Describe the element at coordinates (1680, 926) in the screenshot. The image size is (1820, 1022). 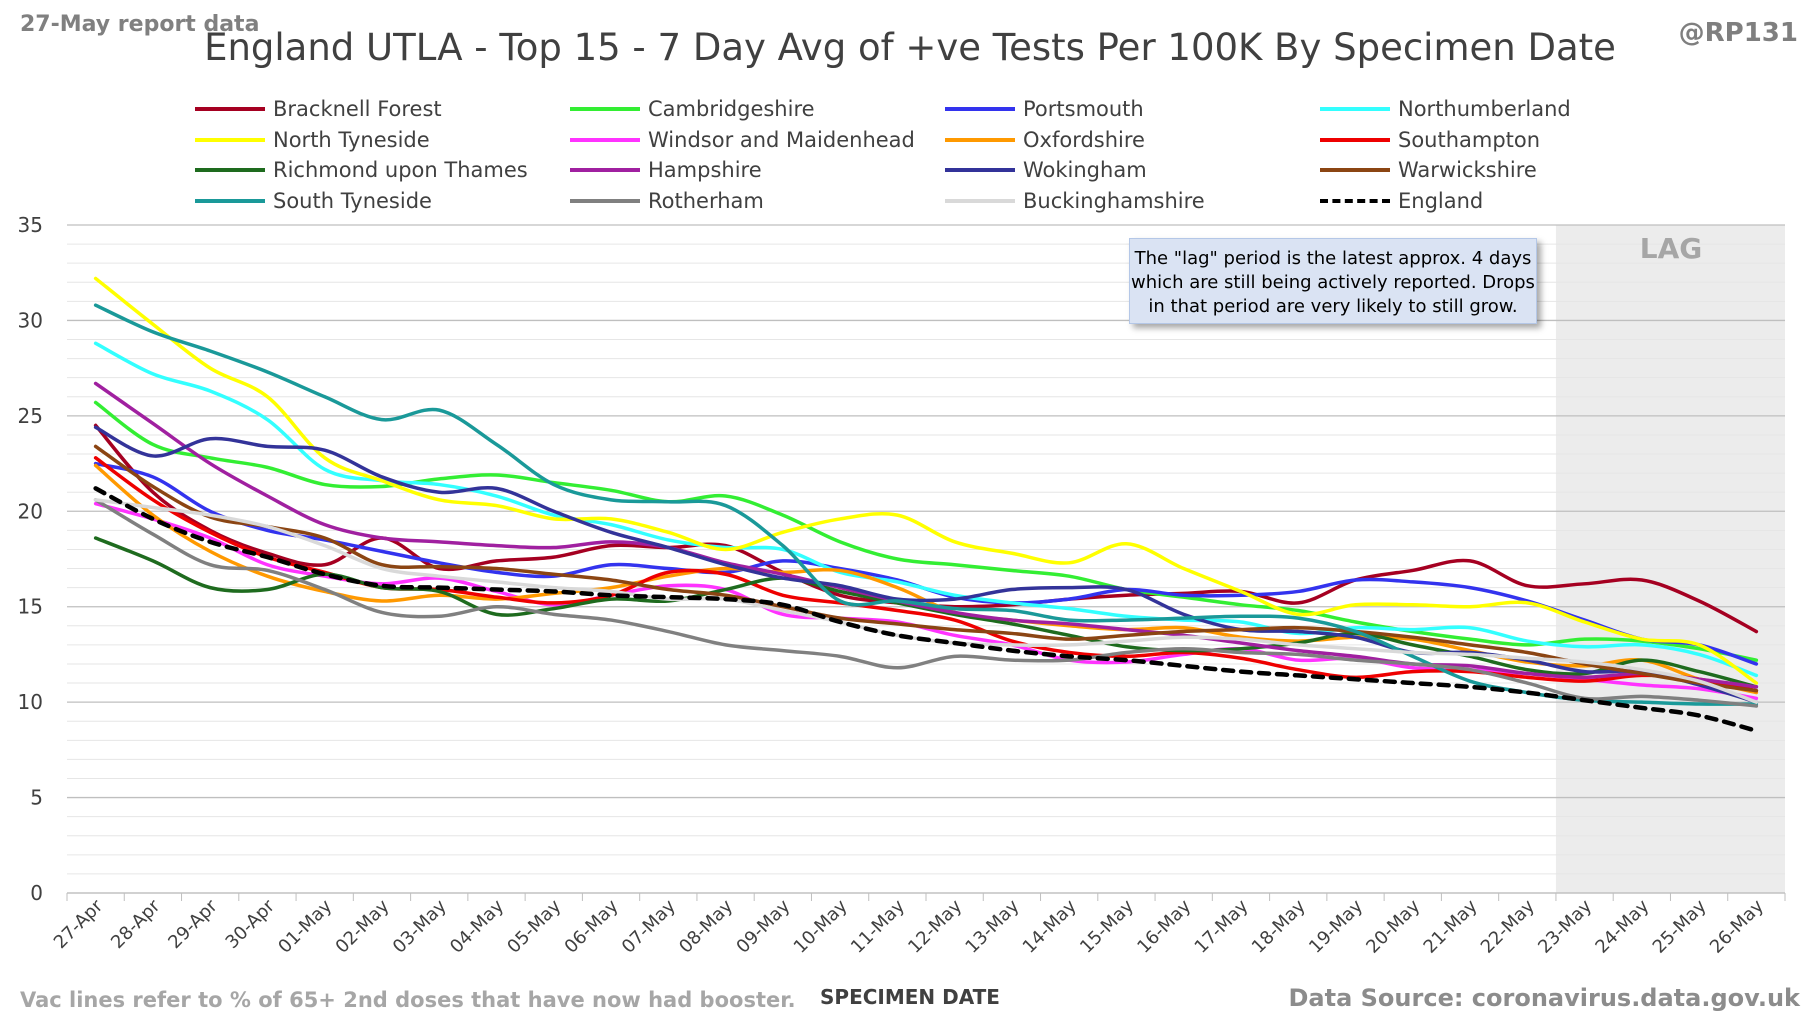
I see `x-tick-label: 25-May` at that location.